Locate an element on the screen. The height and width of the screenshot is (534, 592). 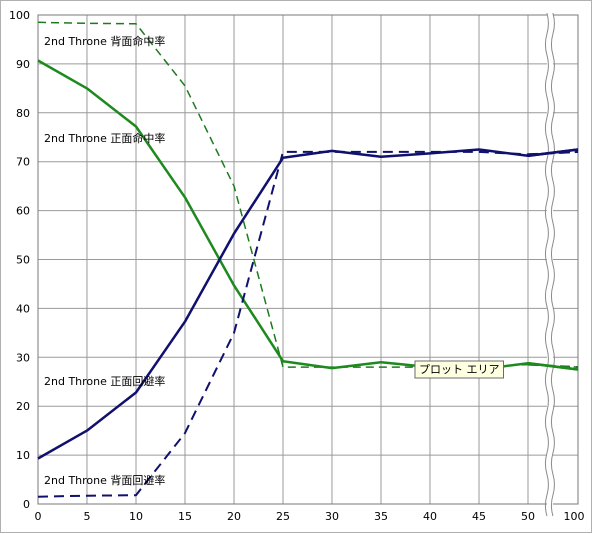
x-tick-label: 50 is located at coordinates (528, 516).